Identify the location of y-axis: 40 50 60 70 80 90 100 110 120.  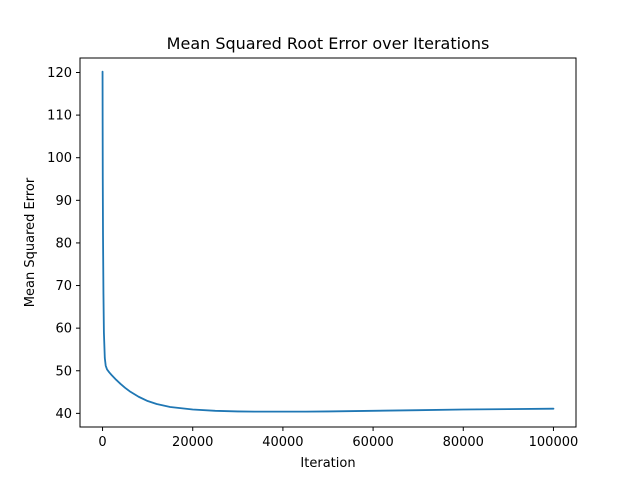
(63, 244).